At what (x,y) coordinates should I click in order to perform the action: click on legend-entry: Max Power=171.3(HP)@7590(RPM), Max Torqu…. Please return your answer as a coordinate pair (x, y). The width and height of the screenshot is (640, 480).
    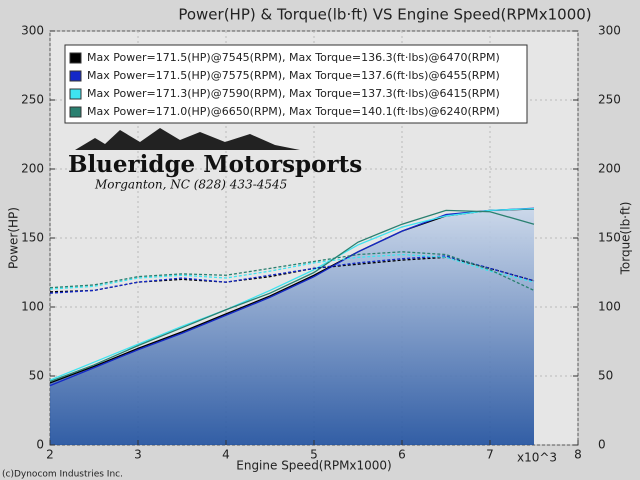
    Looking at the image, I should click on (293, 93).